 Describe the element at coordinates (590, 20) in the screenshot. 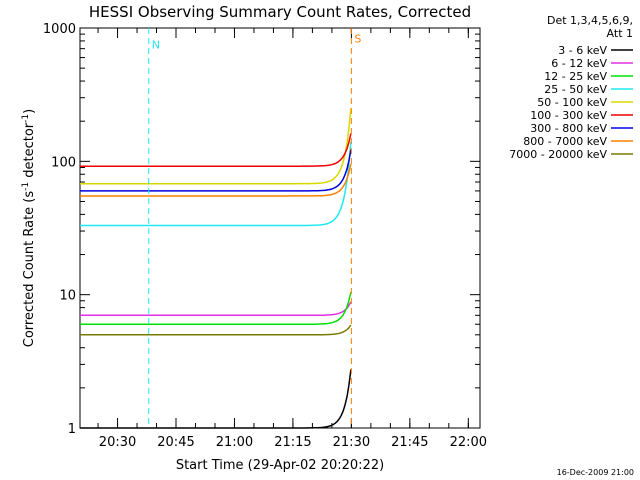

I see `legend-title-line-1: Det 1,3,4,5,6,9,` at that location.